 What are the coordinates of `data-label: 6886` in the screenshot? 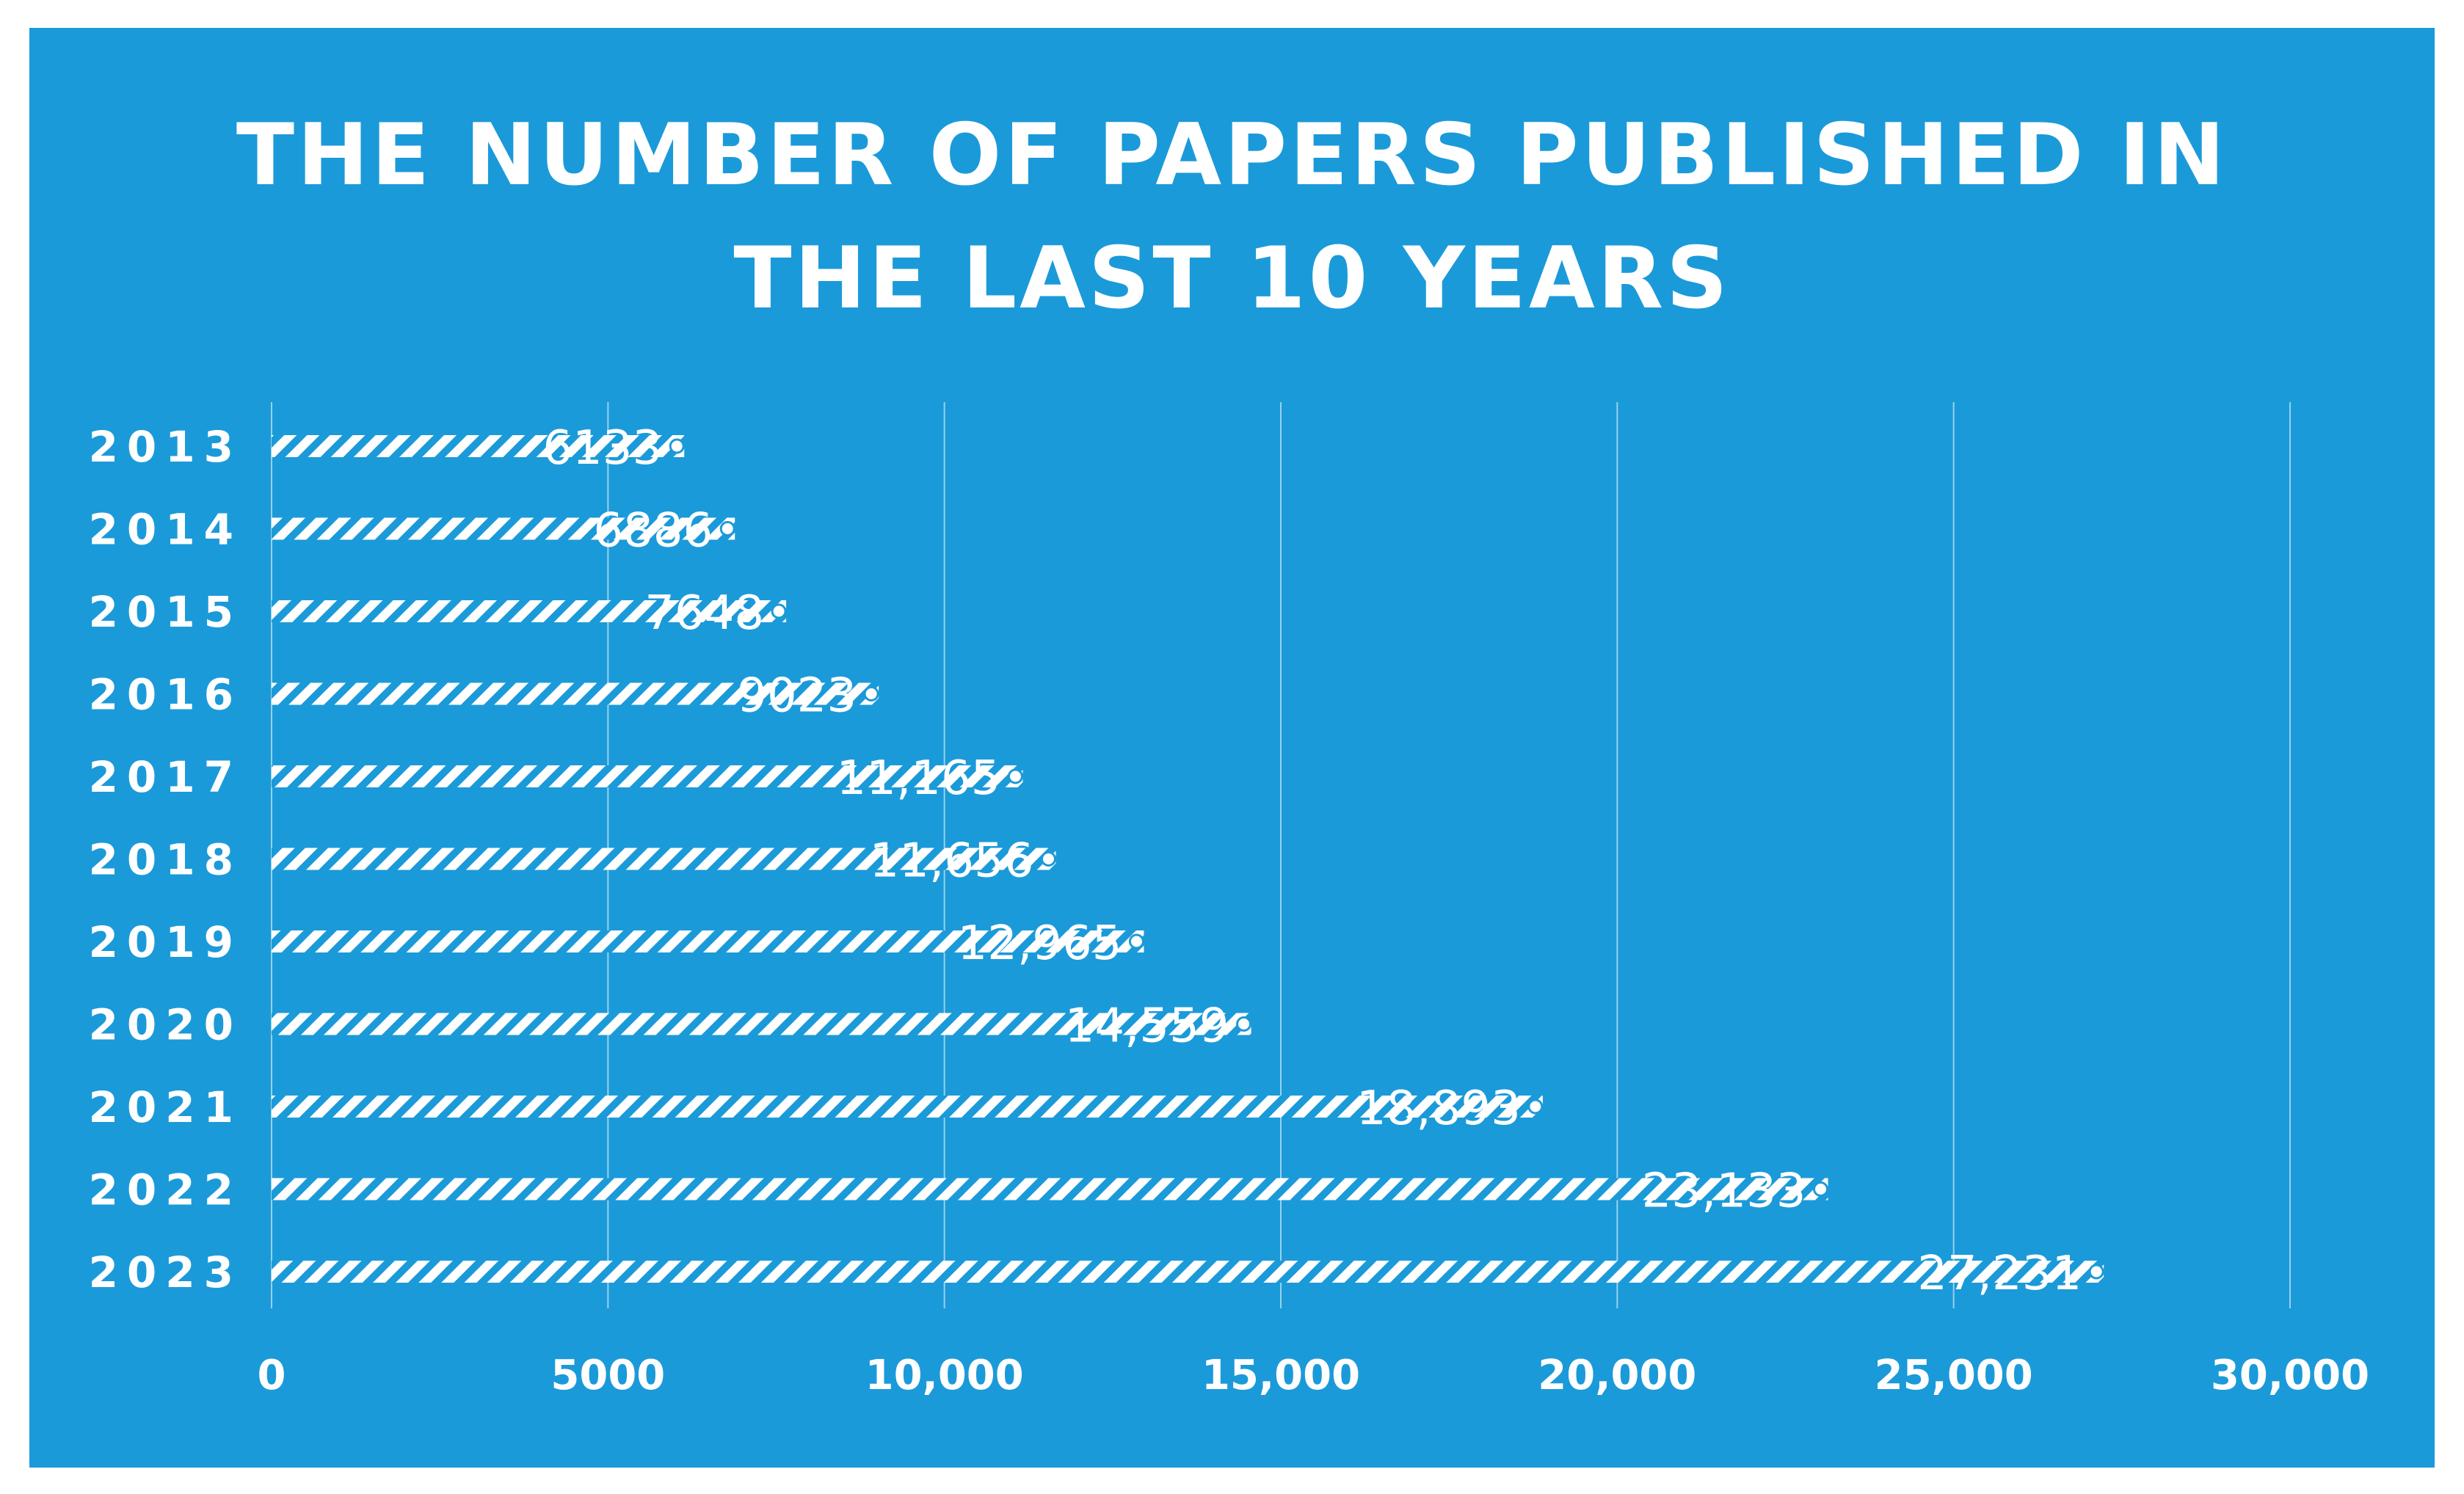 It's located at (653, 531).